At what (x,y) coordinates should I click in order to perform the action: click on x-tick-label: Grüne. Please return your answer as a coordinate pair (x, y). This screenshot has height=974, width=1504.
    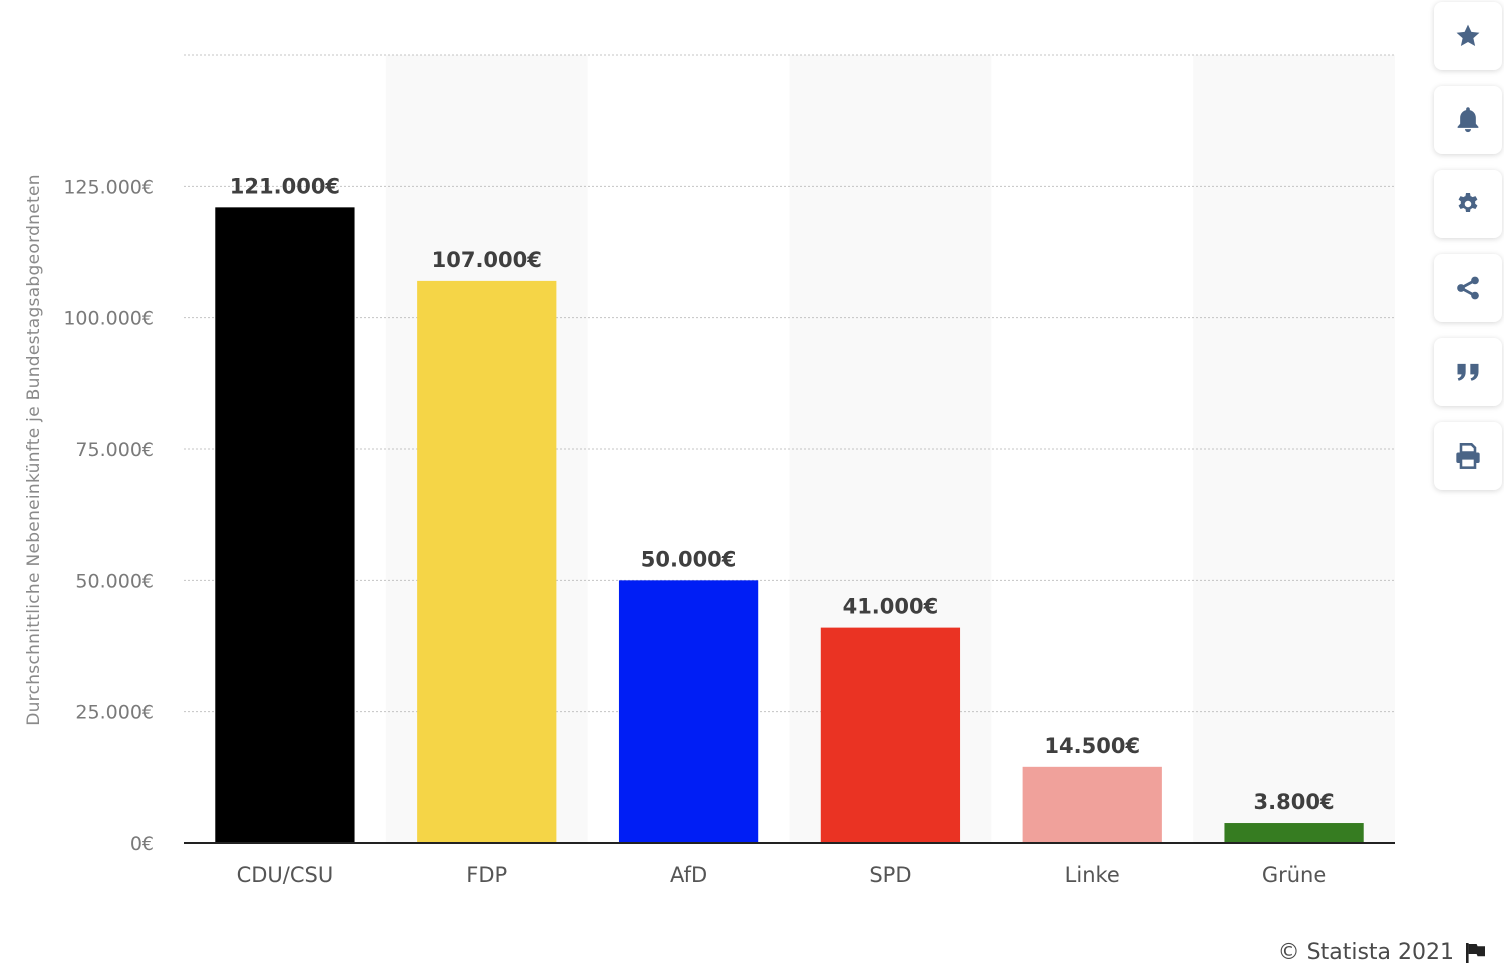
    Looking at the image, I should click on (1294, 875).